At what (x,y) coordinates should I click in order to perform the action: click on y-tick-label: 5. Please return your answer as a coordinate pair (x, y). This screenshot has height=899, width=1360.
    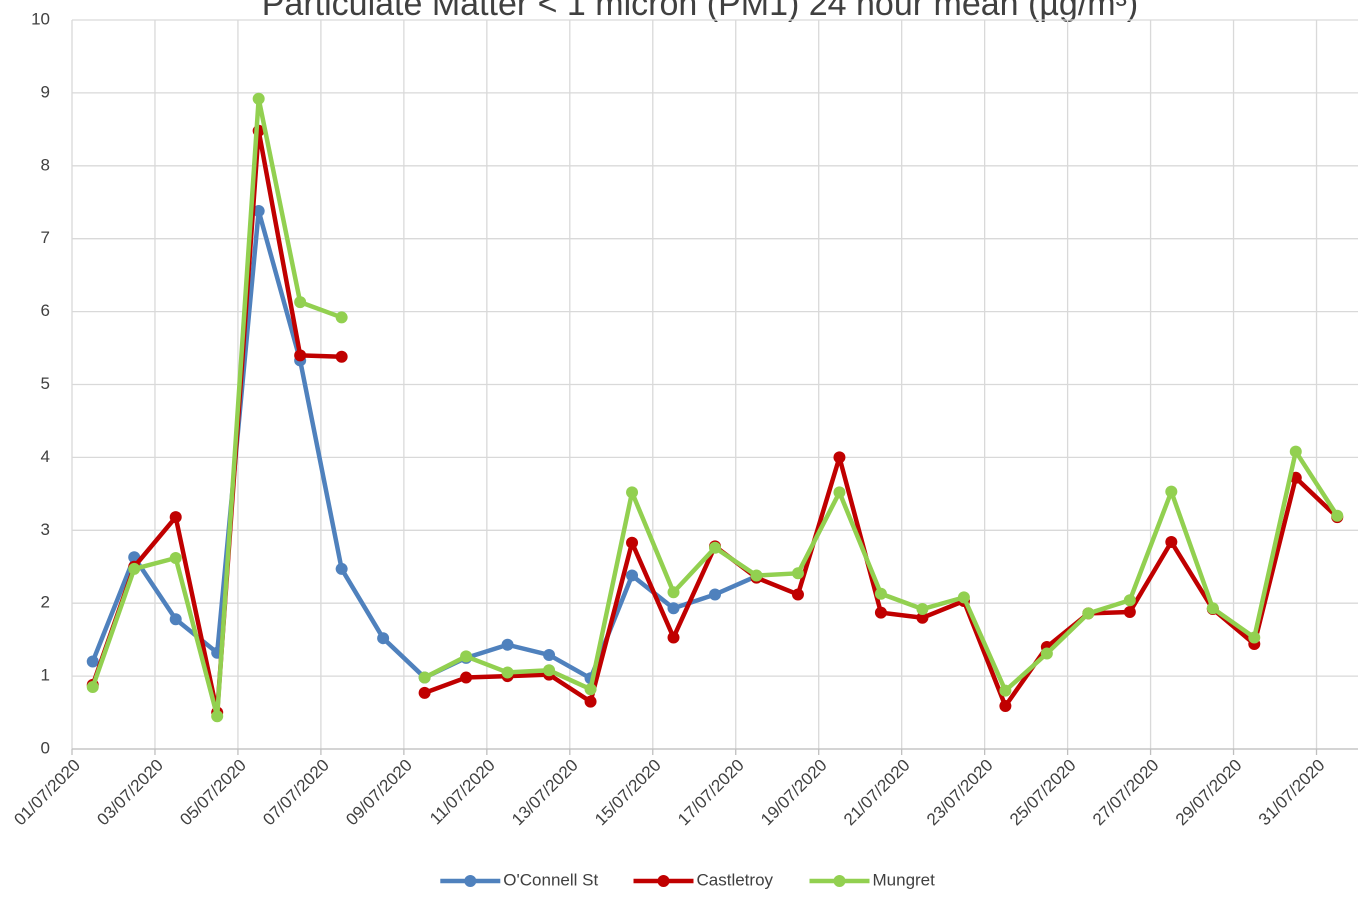
    Looking at the image, I should click on (45, 383).